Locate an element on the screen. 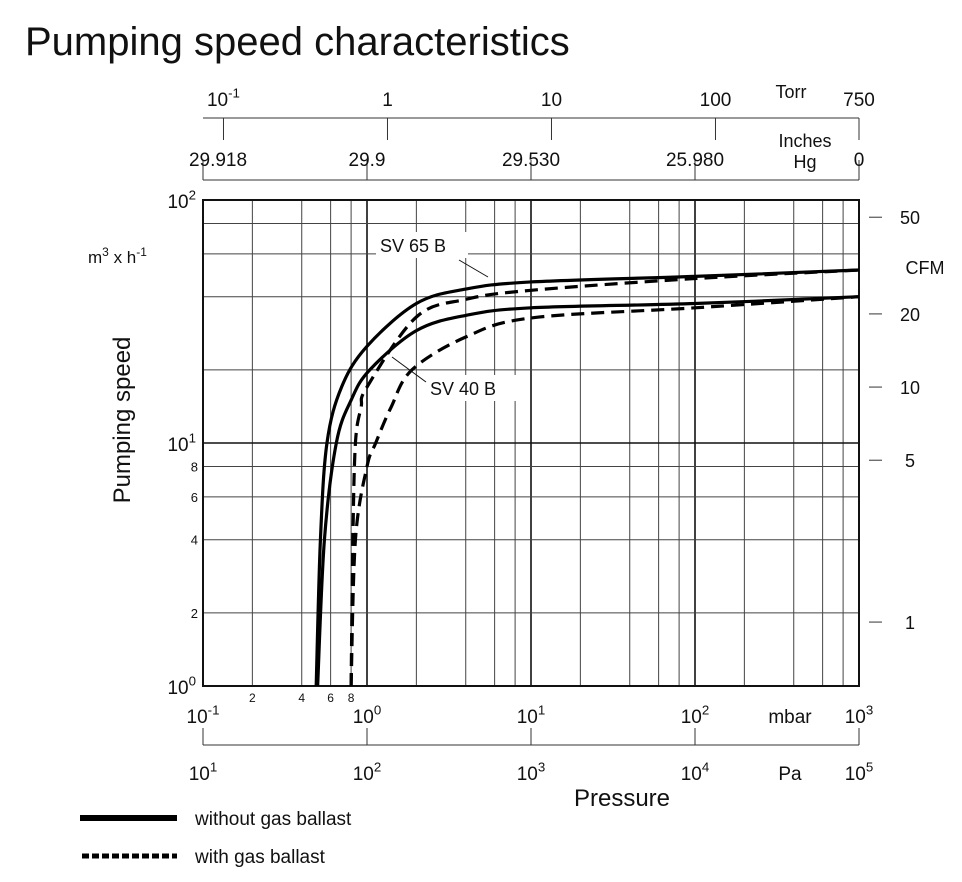  pa-tick-label: 10³ is located at coordinates (531, 772).